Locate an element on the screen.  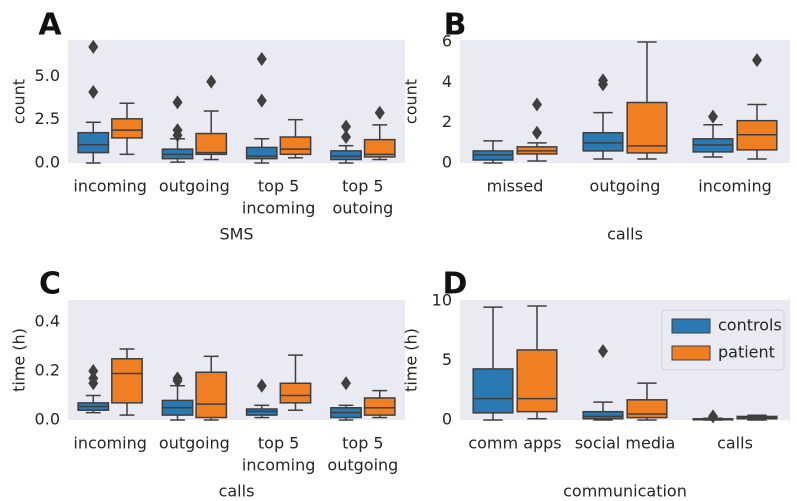
y-tick-label: 6 is located at coordinates (447, 41).